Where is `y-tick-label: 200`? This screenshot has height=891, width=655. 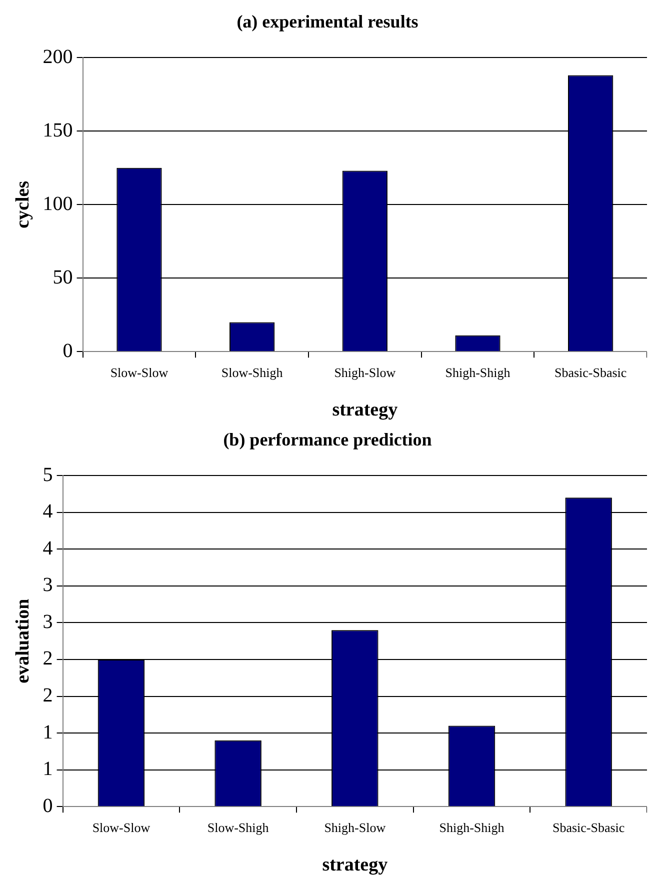
y-tick-label: 200 is located at coordinates (57, 57).